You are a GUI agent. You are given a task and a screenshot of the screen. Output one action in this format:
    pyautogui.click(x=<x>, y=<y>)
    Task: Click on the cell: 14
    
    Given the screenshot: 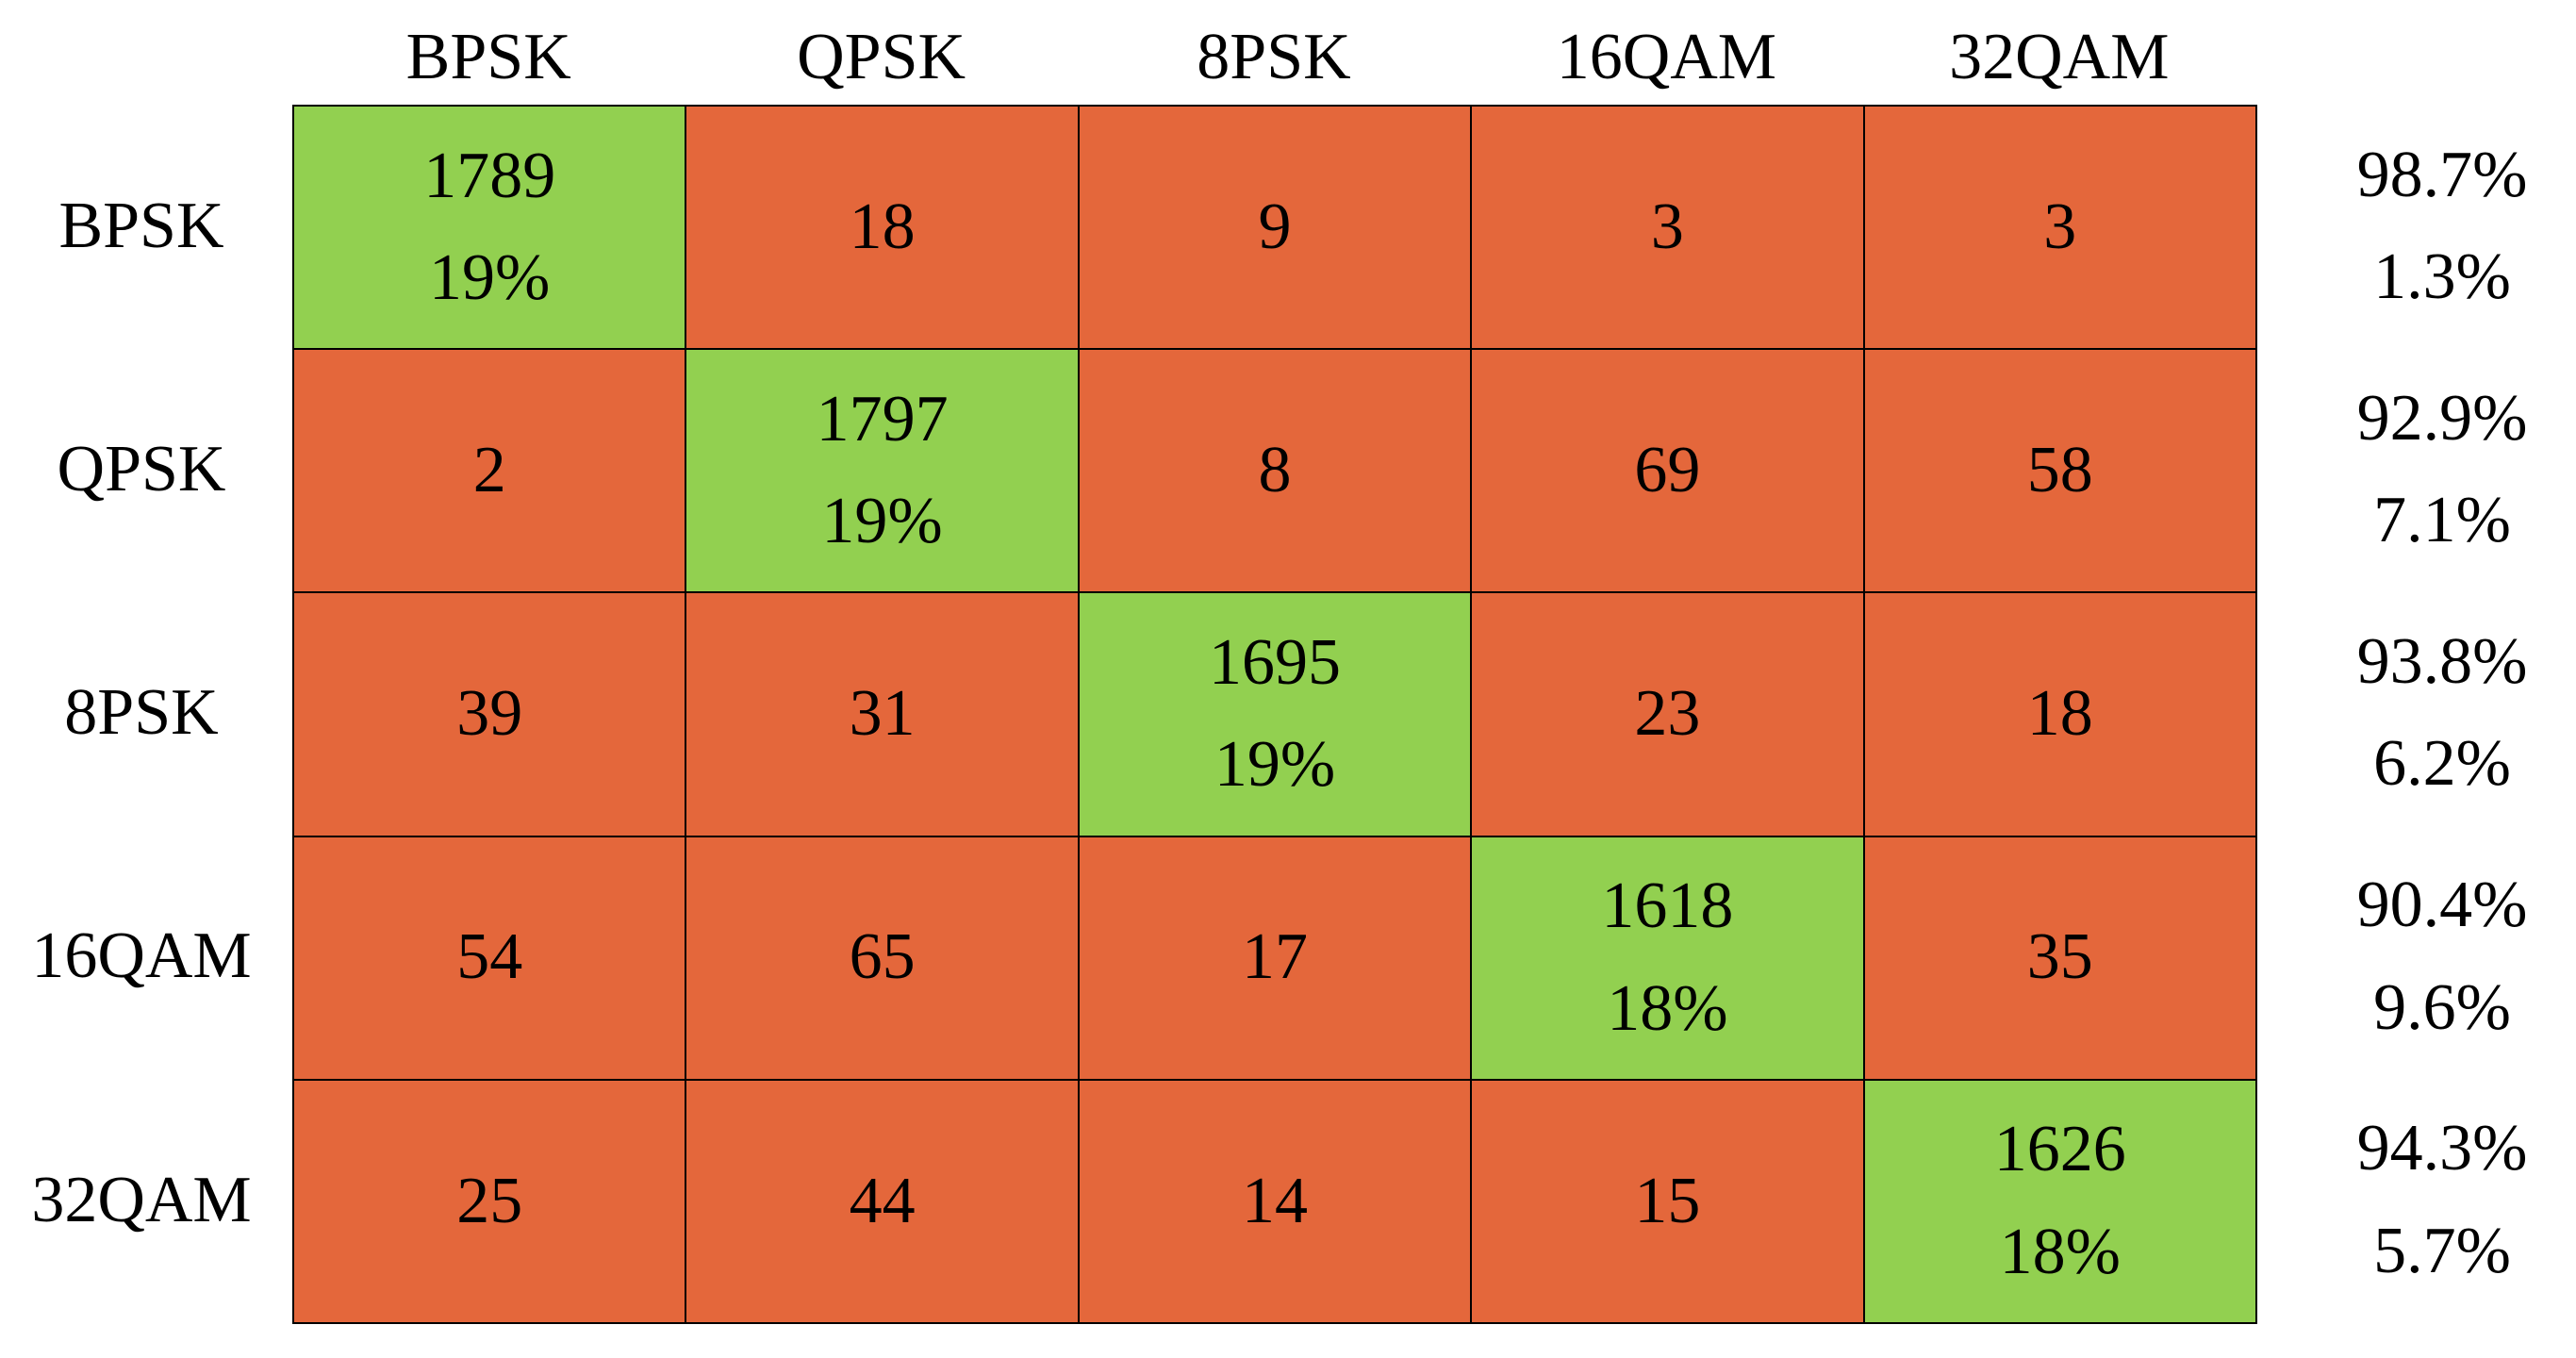 What is the action you would take?
    pyautogui.click(x=1275, y=1201)
    